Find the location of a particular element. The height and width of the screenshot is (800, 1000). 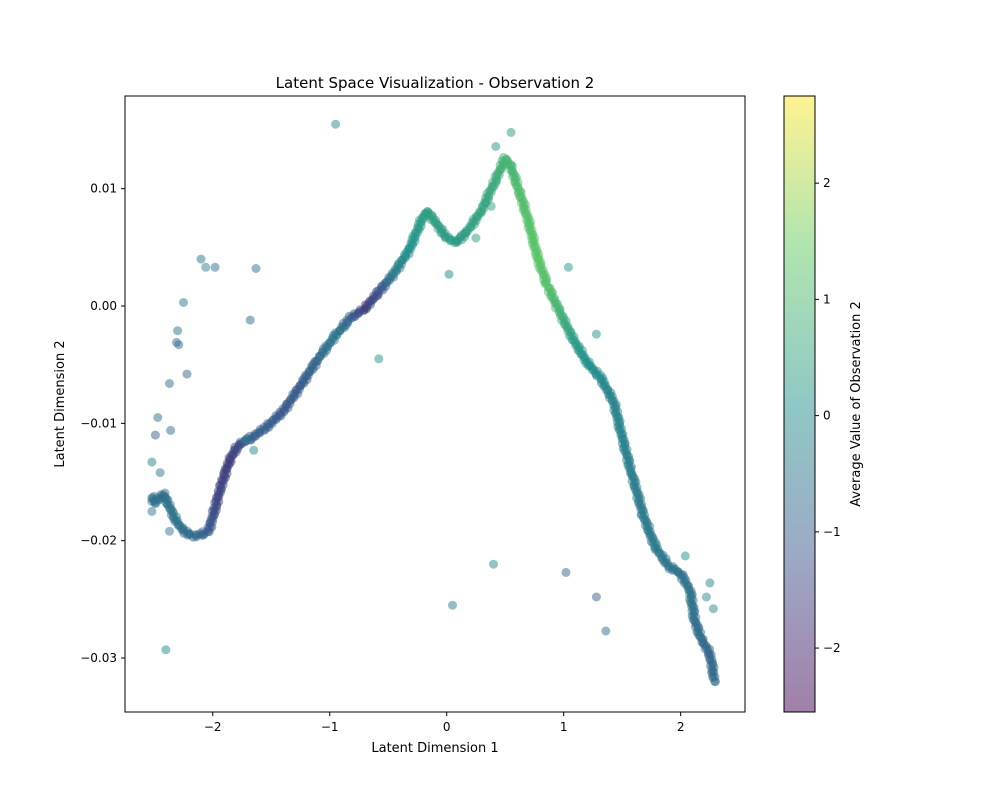

colorbar-tick-label: −2 is located at coordinates (832, 648).